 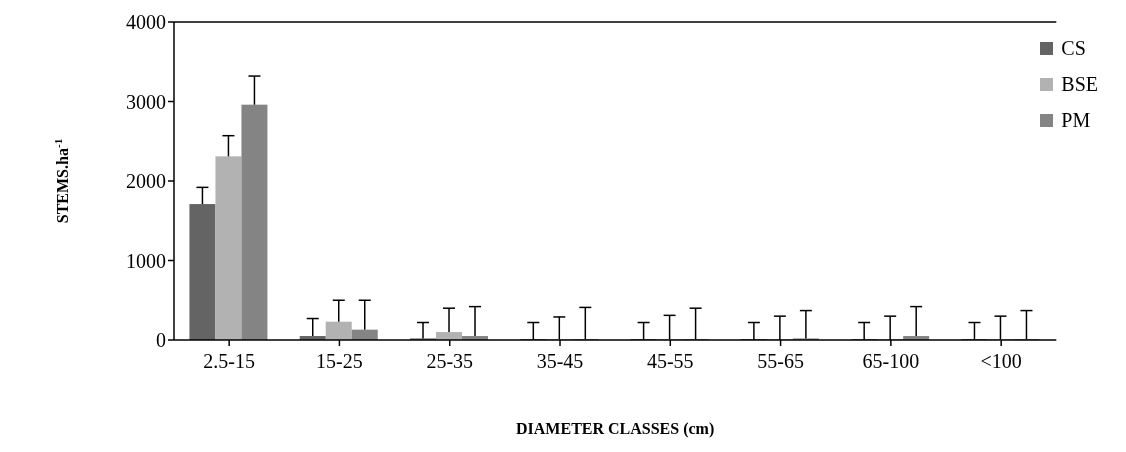 What do you see at coordinates (1079, 84) in the screenshot?
I see `legend-label: BSE` at bounding box center [1079, 84].